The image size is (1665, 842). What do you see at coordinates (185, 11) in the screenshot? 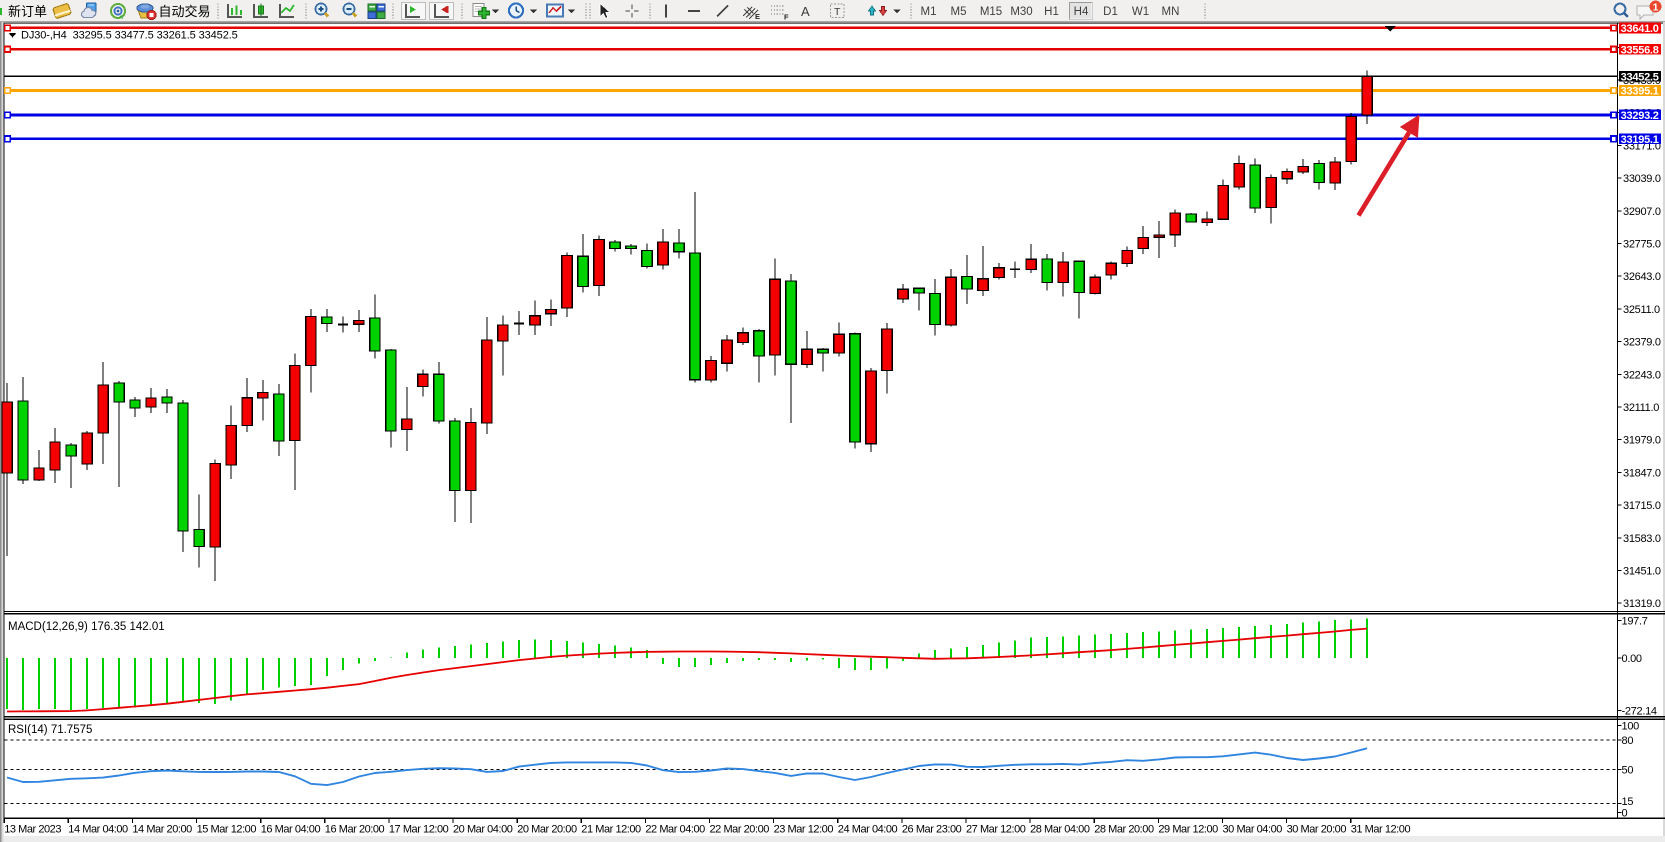
I see `svg-text: 自动交易` at bounding box center [185, 11].